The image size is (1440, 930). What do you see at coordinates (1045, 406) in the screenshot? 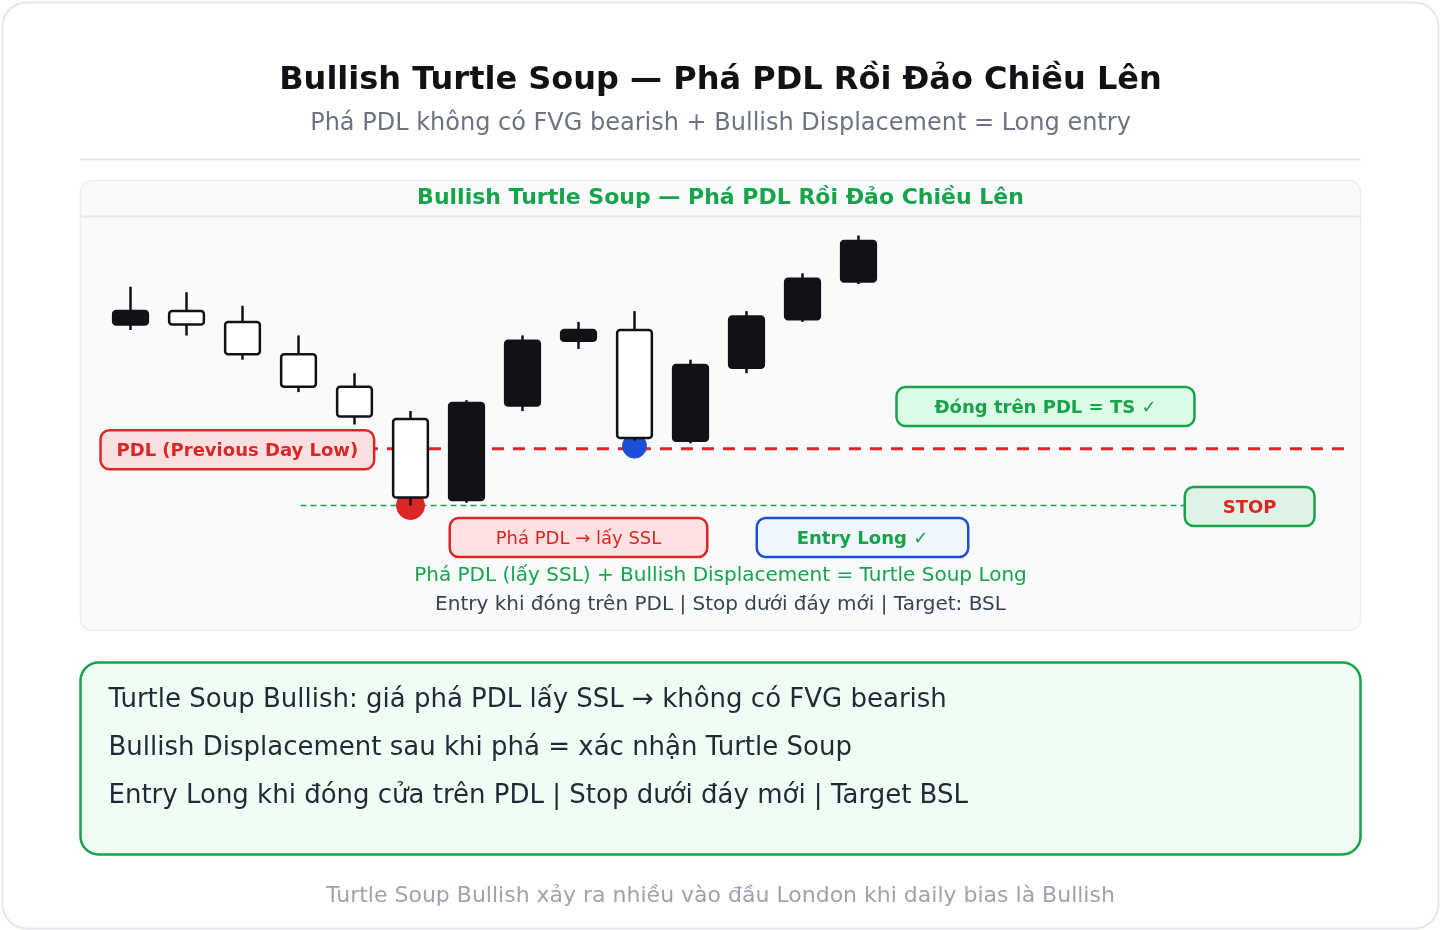
I see `text: Đóng trên PDL = TS ✓` at bounding box center [1045, 406].